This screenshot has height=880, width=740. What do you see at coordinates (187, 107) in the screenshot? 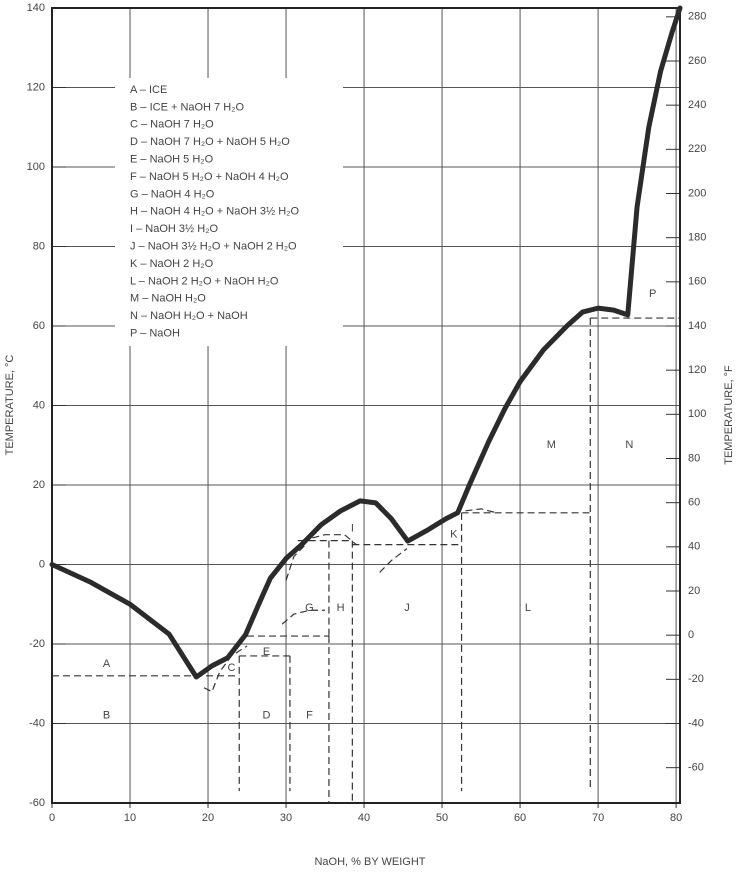
I see `legend-entry: B – ICE + NaOH 7 H₂O` at bounding box center [187, 107].